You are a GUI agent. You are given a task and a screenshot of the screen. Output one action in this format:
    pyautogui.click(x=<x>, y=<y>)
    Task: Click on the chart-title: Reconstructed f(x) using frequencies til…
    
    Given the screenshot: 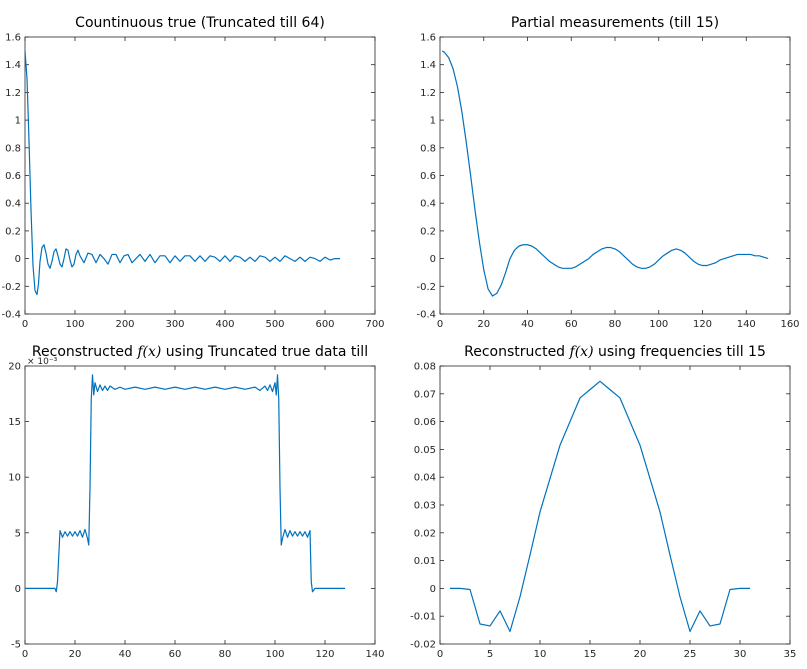 What is the action you would take?
    pyautogui.click(x=615, y=352)
    